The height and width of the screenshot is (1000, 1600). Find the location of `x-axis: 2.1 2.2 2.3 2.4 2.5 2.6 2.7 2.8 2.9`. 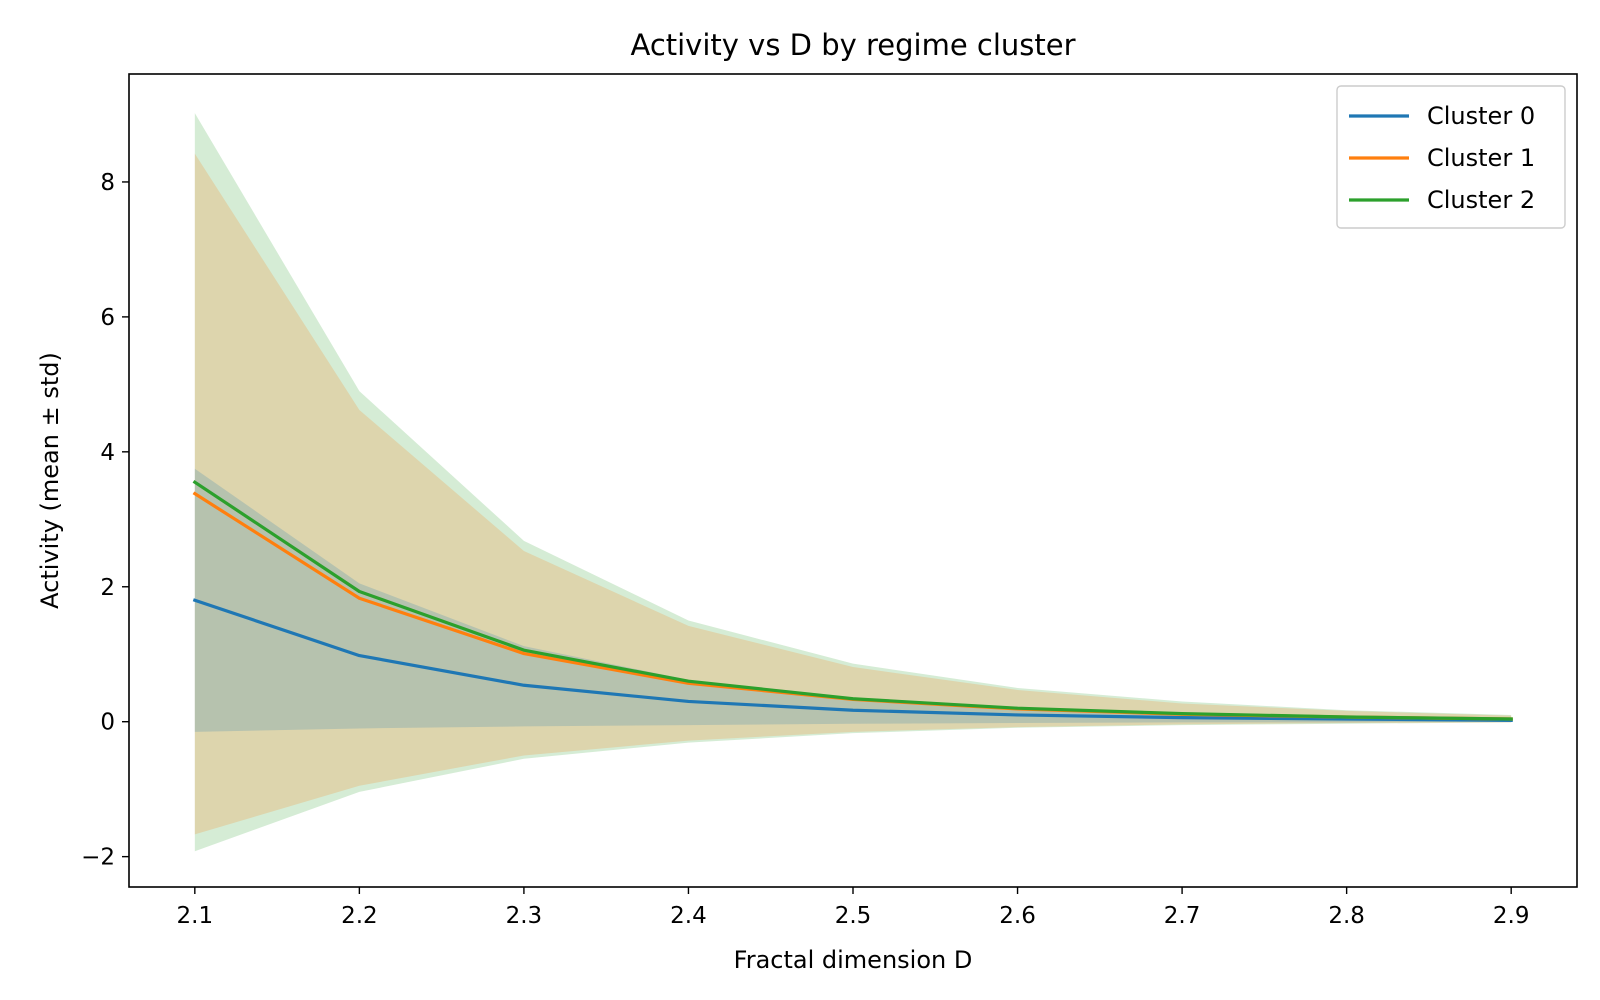

x-axis: 2.1 2.2 2.3 2.4 2.5 2.6 2.7 2.8 2.9 is located at coordinates (853, 908).